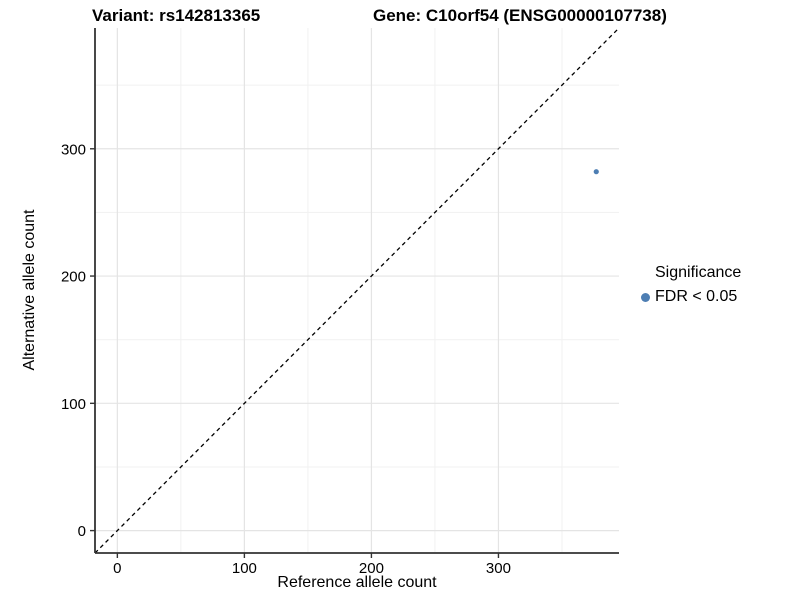  What do you see at coordinates (596, 172) in the screenshot?
I see `data-point` at bounding box center [596, 172].